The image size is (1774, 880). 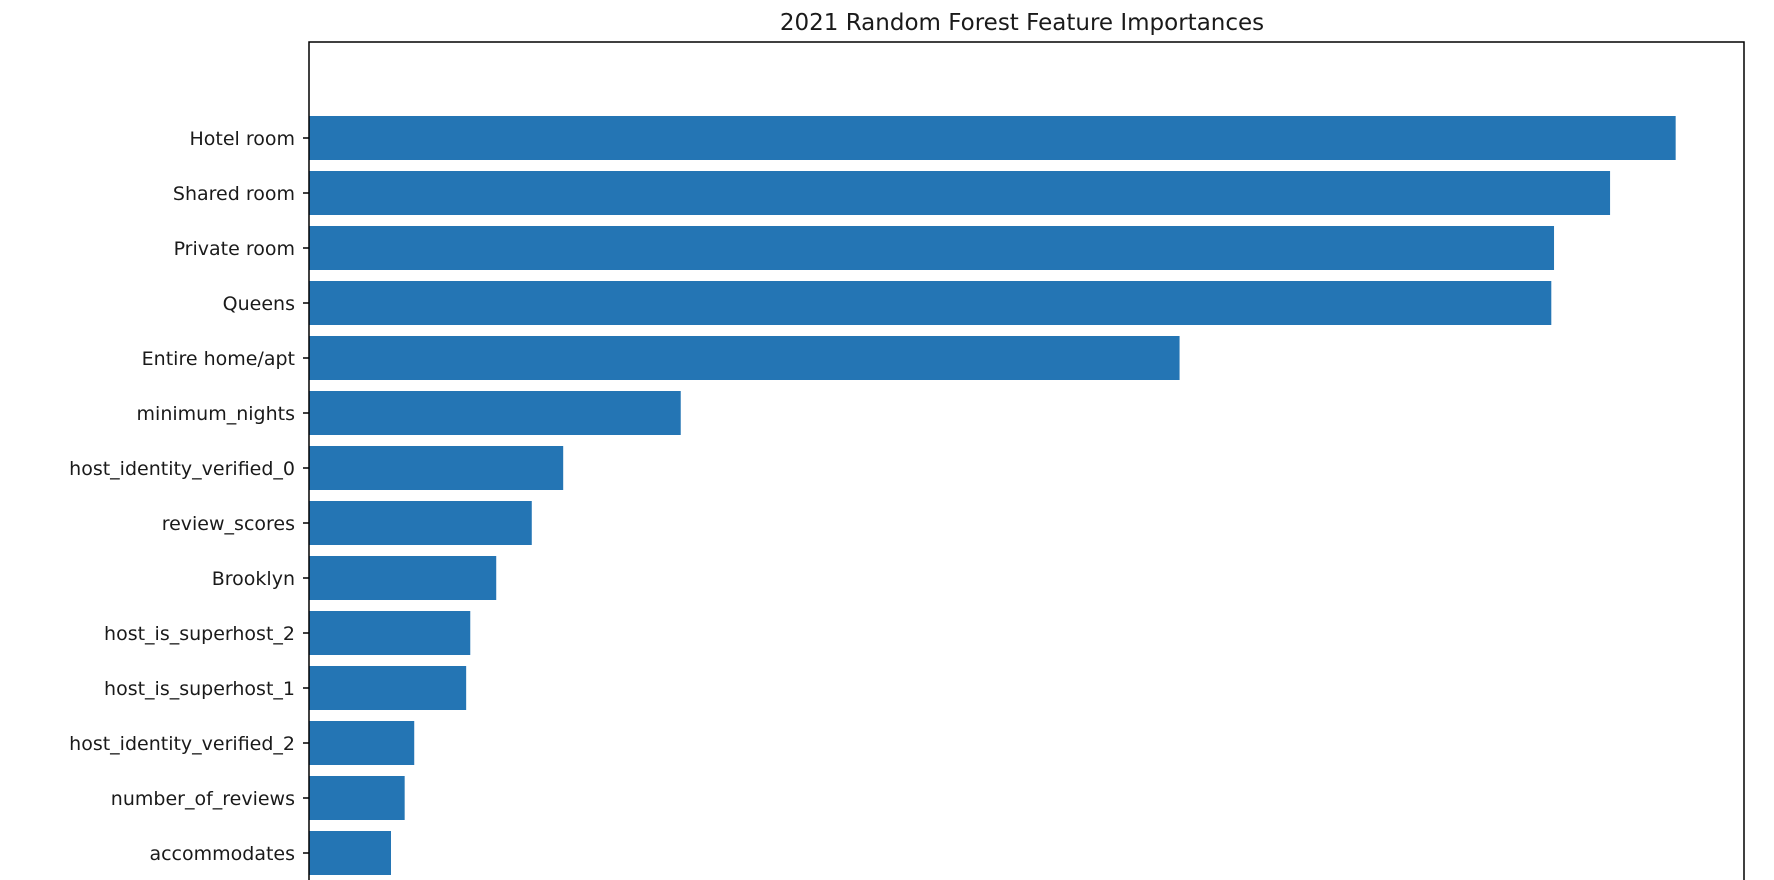 I want to click on bar-entire-home-apt, so click(x=744, y=358).